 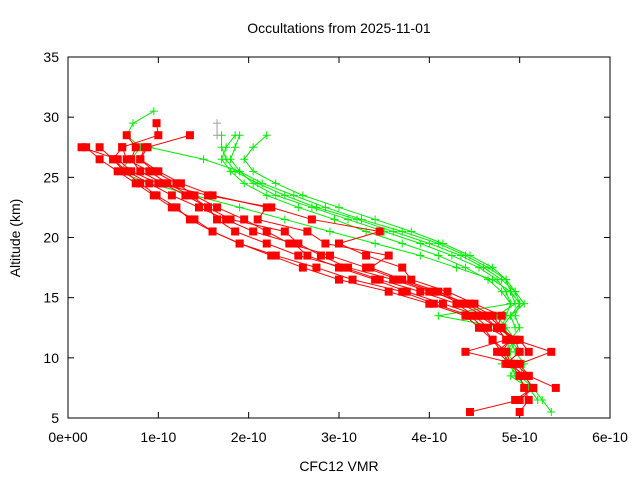 I want to click on x-tick-label: 5e-10, so click(x=520, y=437).